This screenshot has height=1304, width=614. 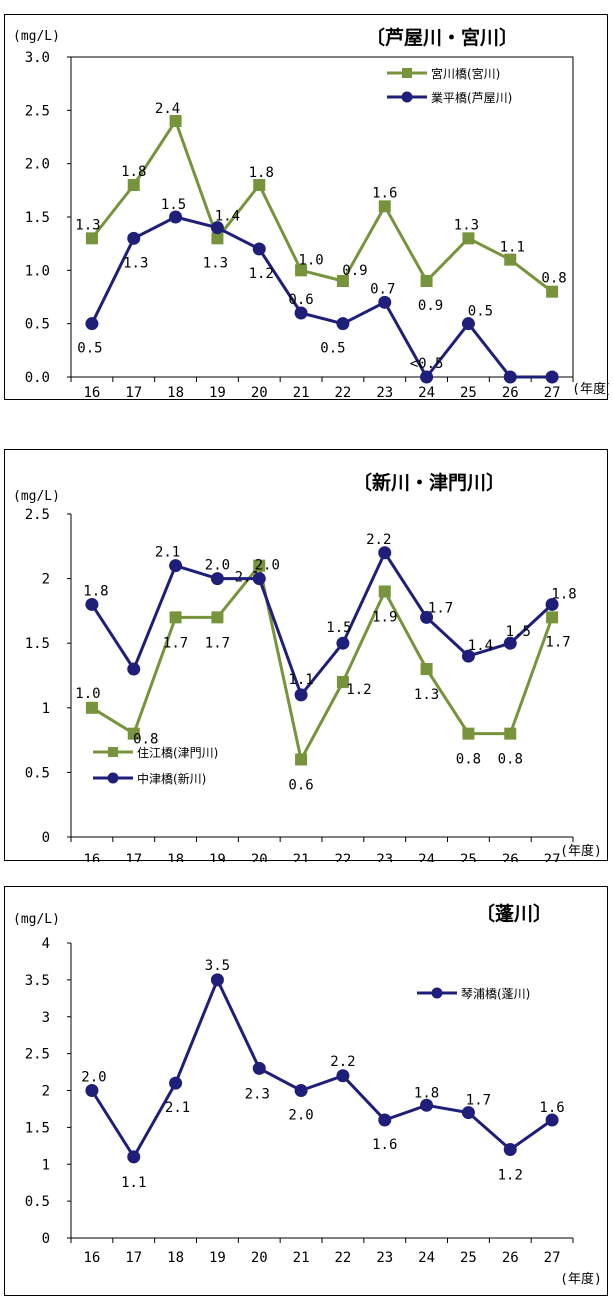 What do you see at coordinates (407, 97) in the screenshot?
I see `legend-marker` at bounding box center [407, 97].